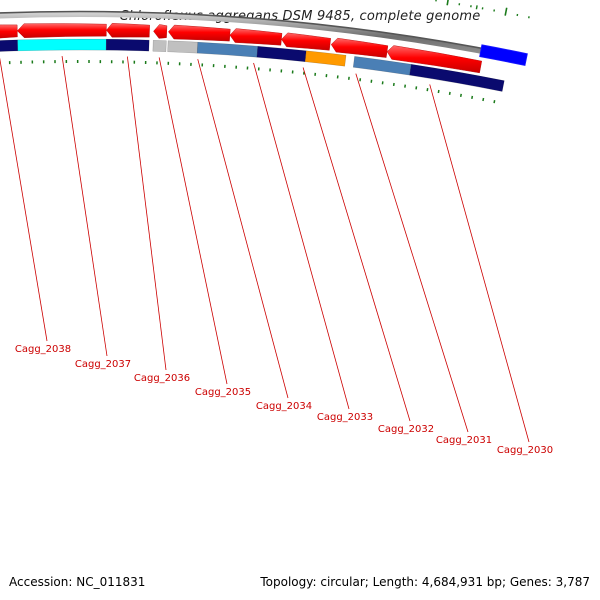 The image size is (600, 600). I want to click on cog-track, so click(252, 65).